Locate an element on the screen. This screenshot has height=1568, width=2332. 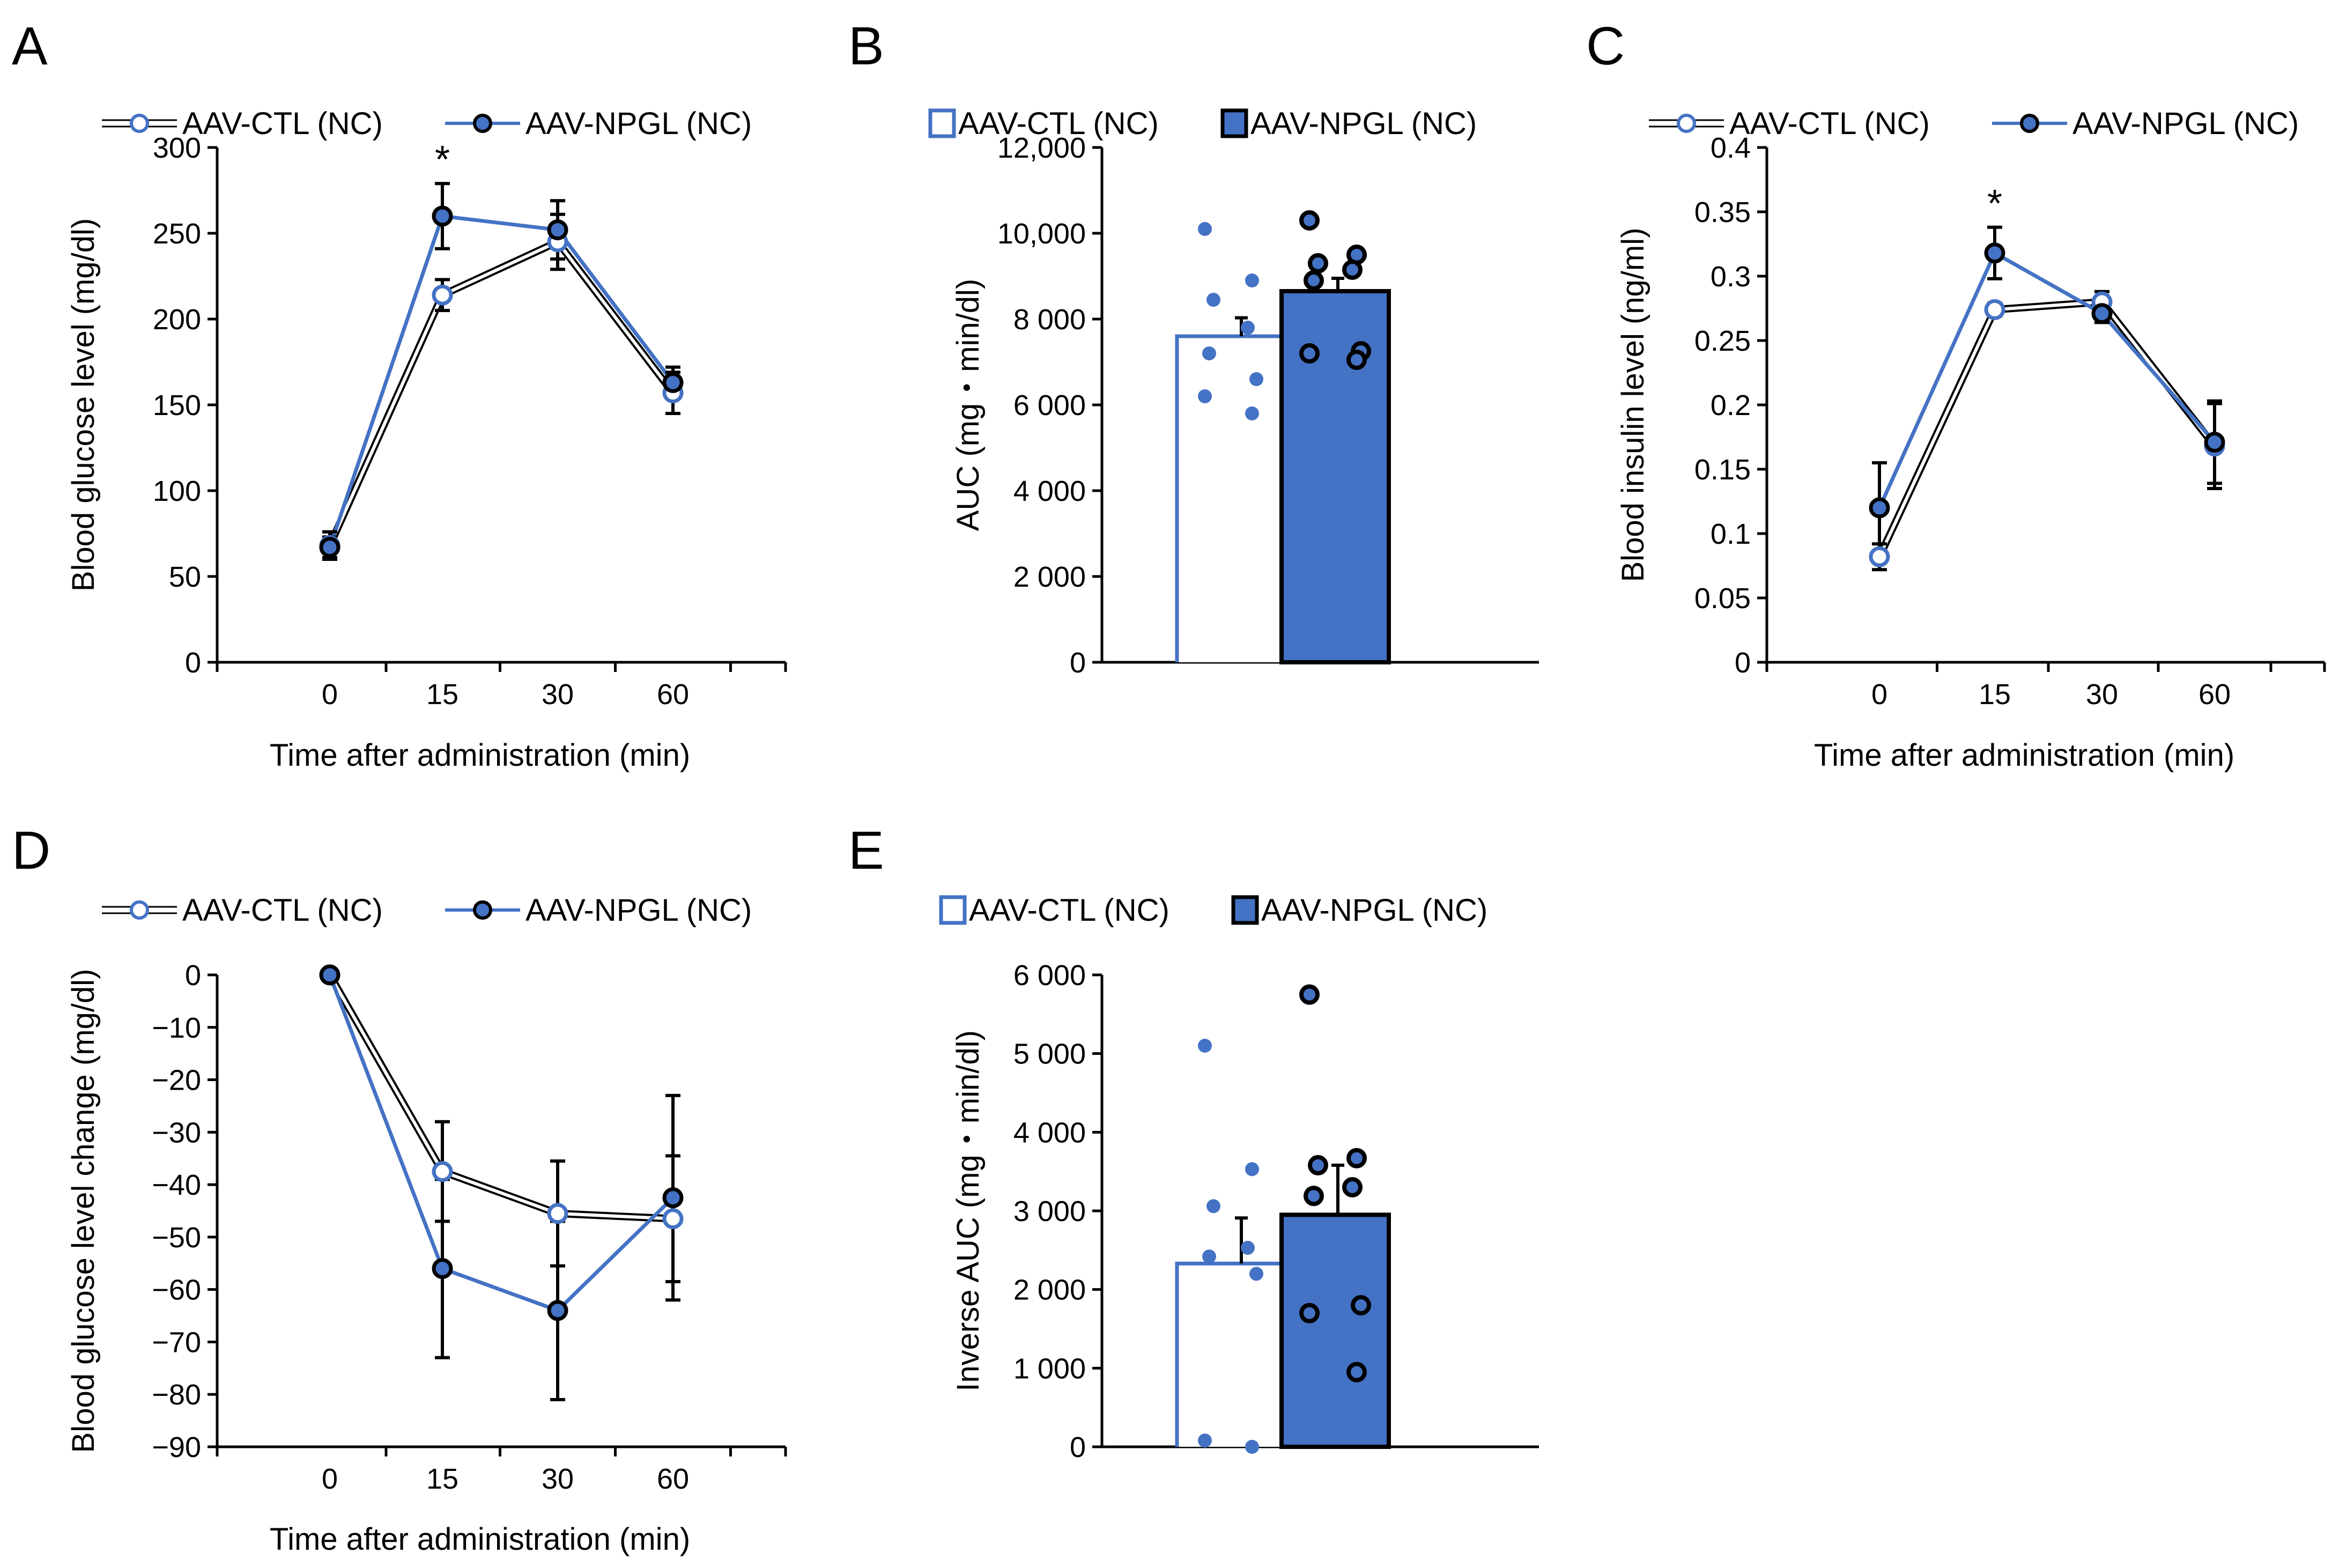
panel-c-x-tick-label: 60 is located at coordinates (2214, 694).